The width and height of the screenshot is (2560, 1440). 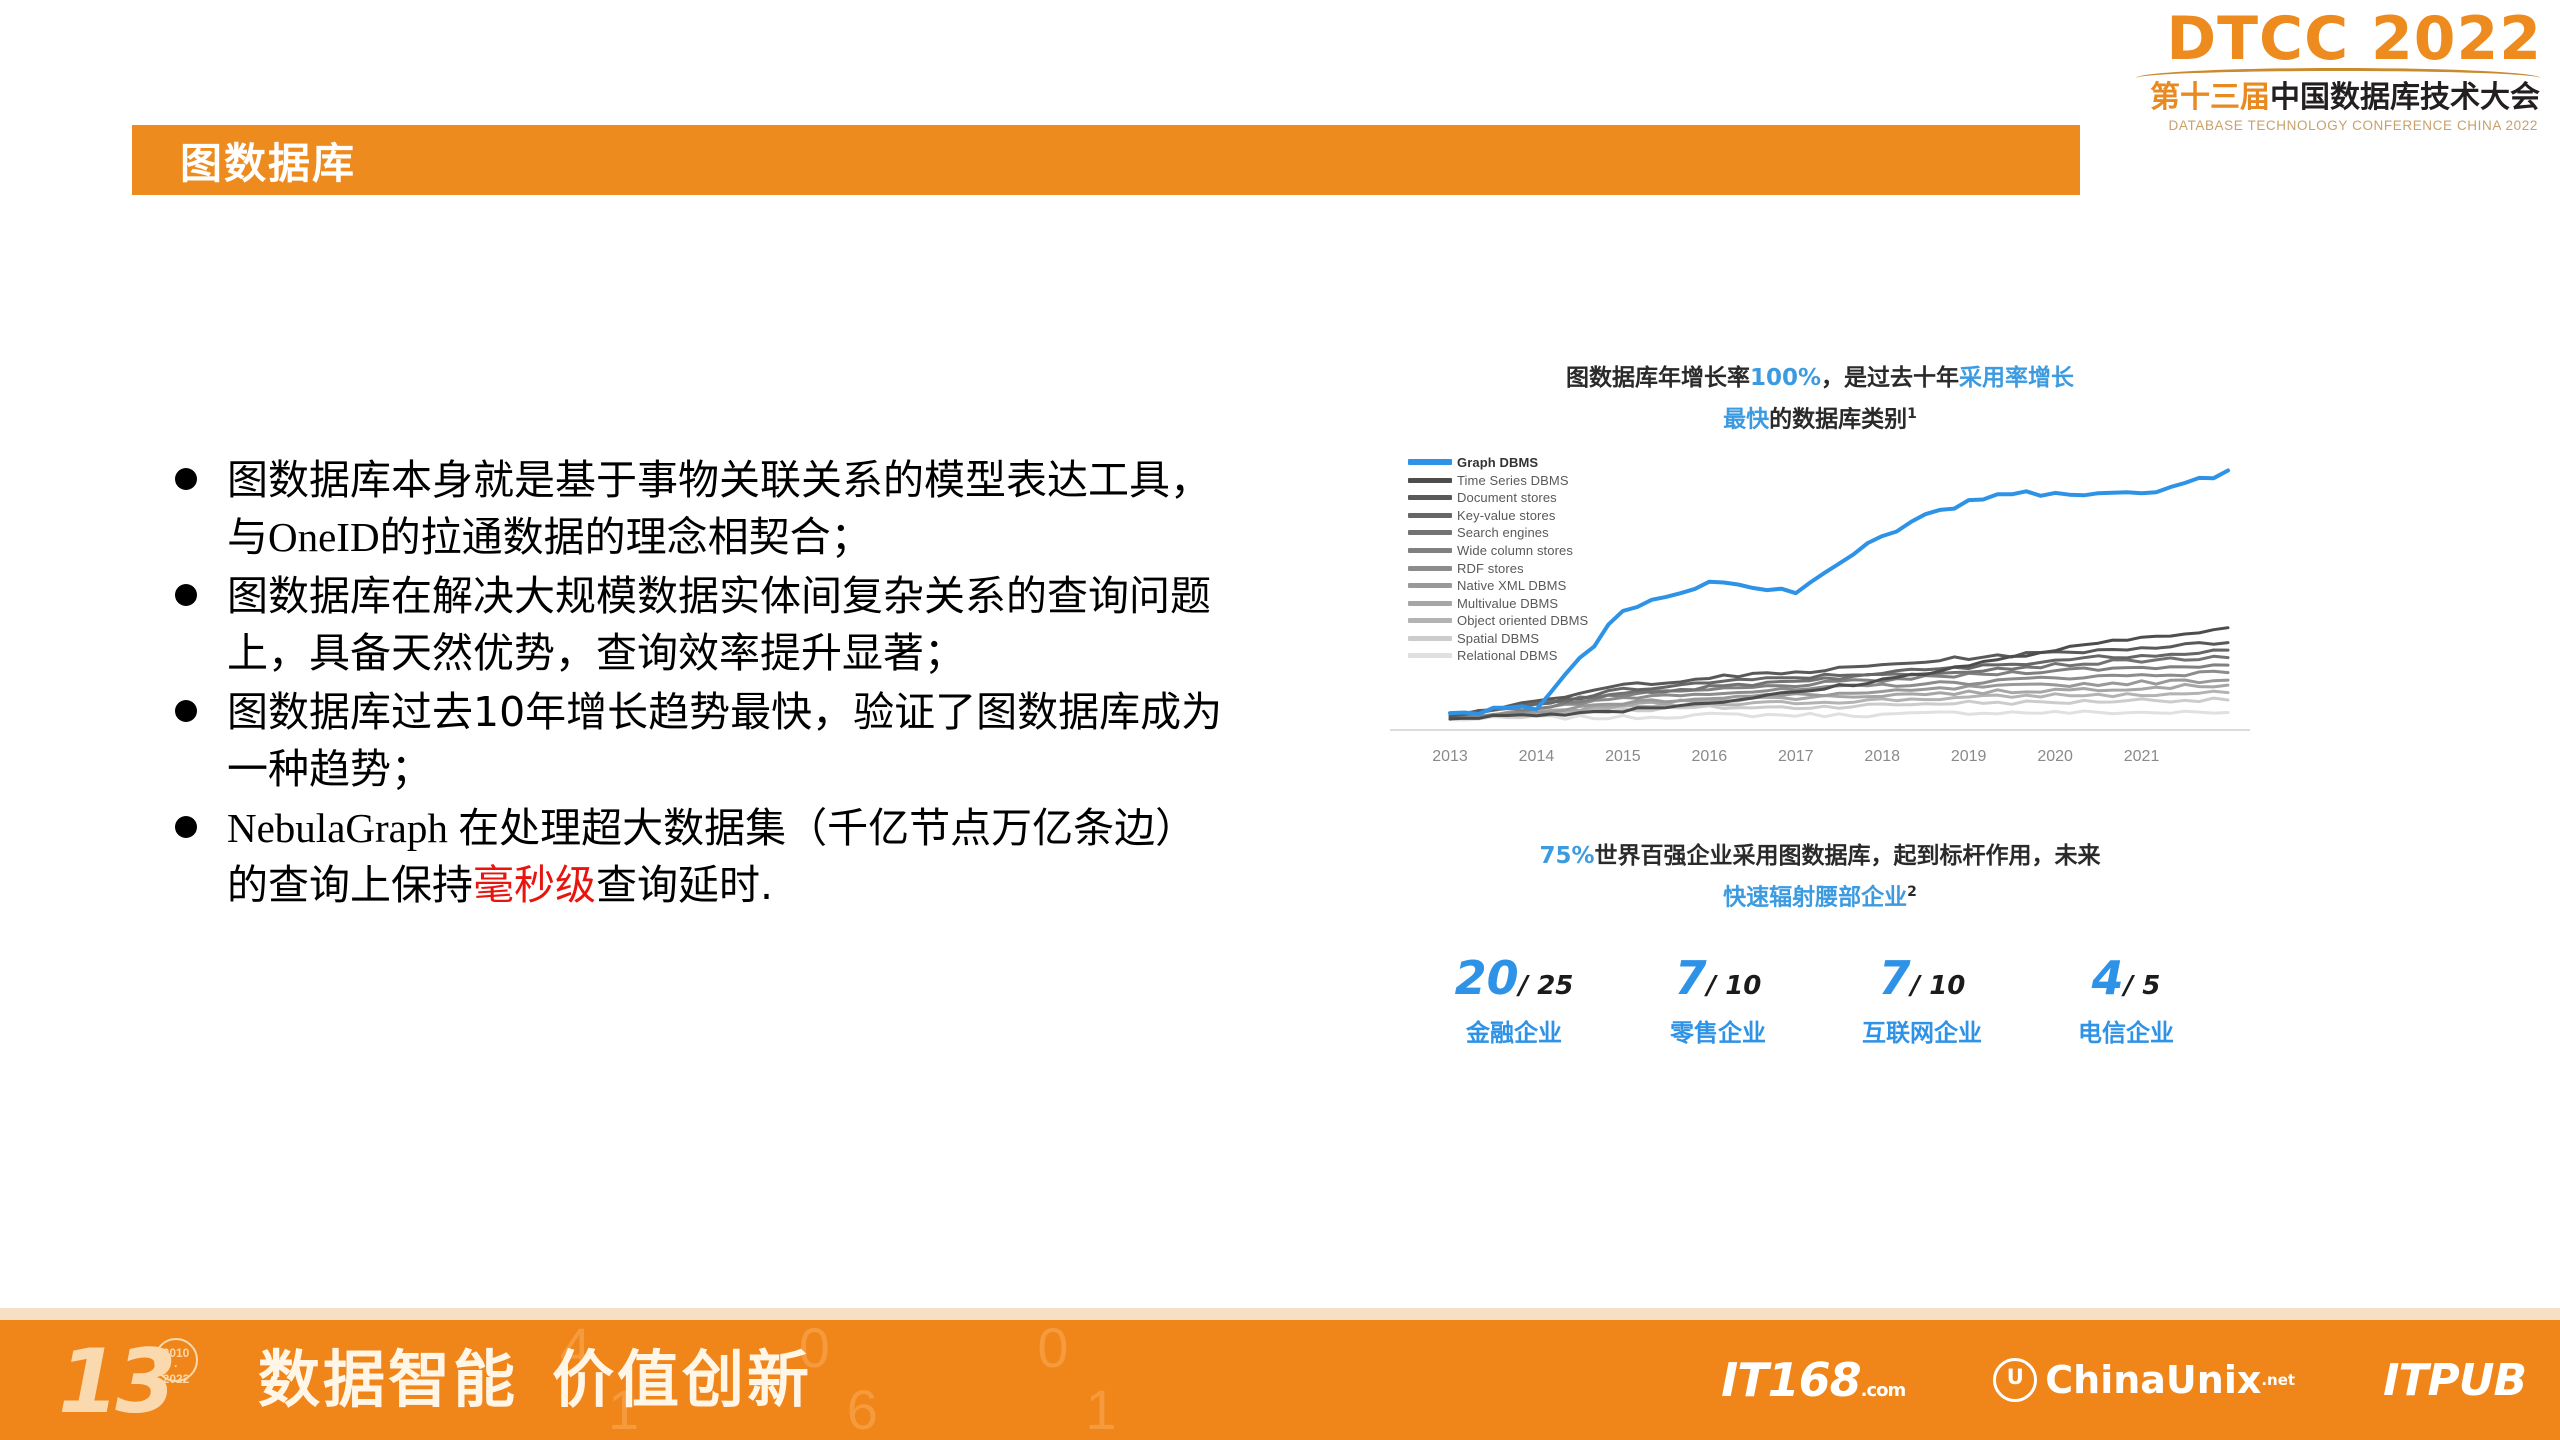 I want to click on legend-item-rdf-stores: RDF stores, so click(x=1533, y=568).